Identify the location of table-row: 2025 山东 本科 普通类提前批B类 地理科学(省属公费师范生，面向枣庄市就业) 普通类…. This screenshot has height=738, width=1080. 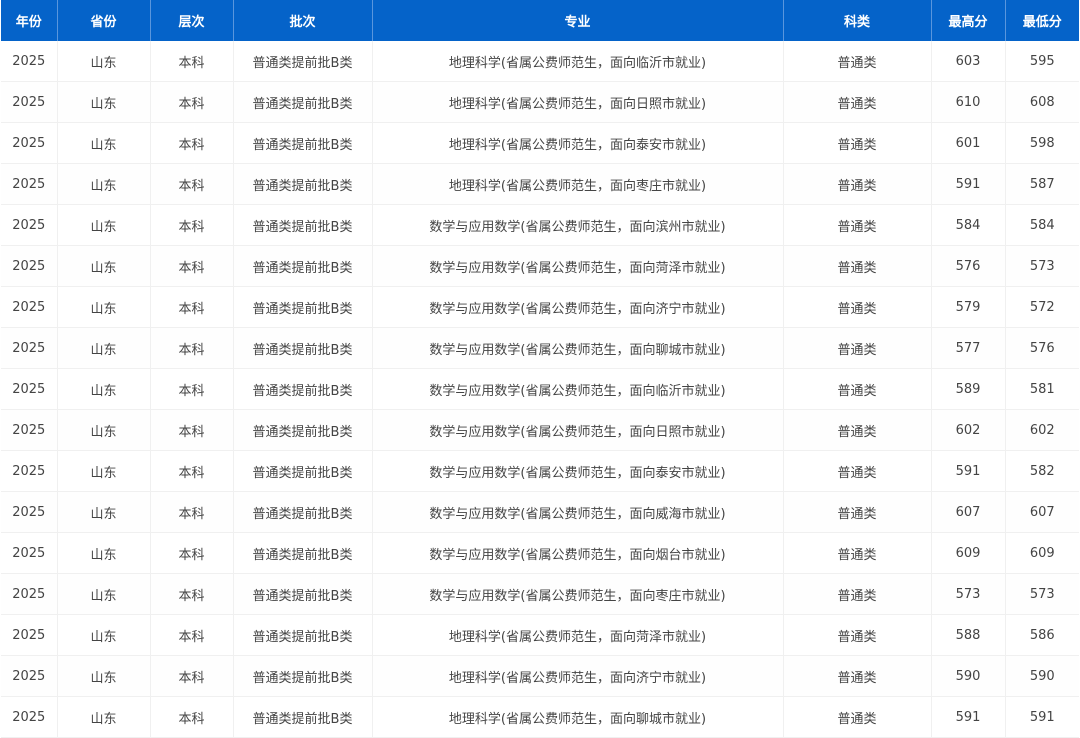
(540, 184).